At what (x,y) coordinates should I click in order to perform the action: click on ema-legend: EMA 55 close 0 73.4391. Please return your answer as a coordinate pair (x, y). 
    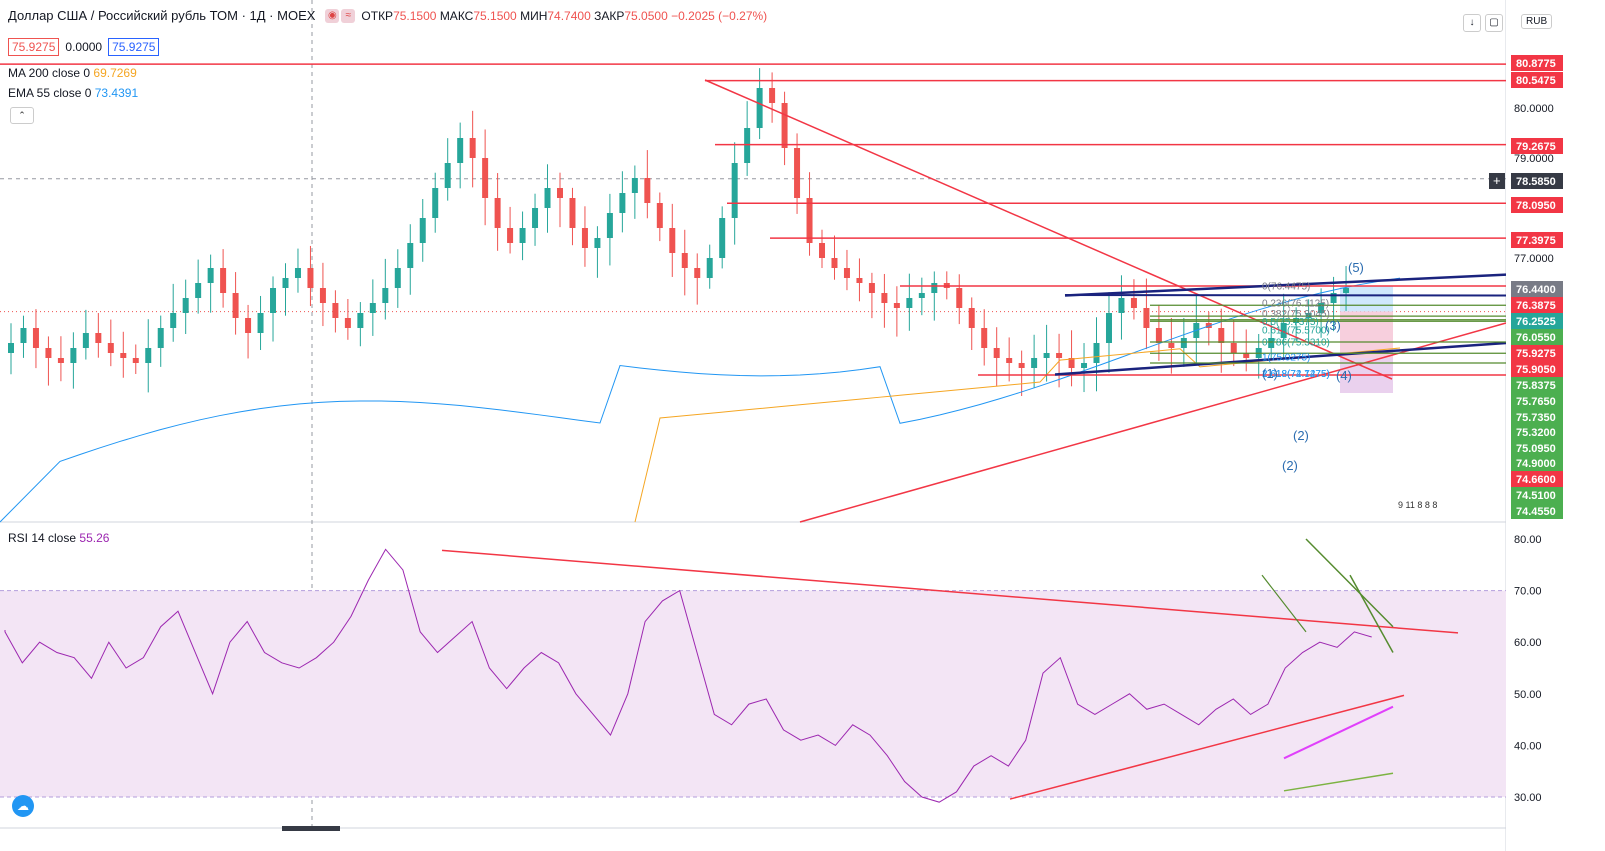
    Looking at the image, I should click on (73, 93).